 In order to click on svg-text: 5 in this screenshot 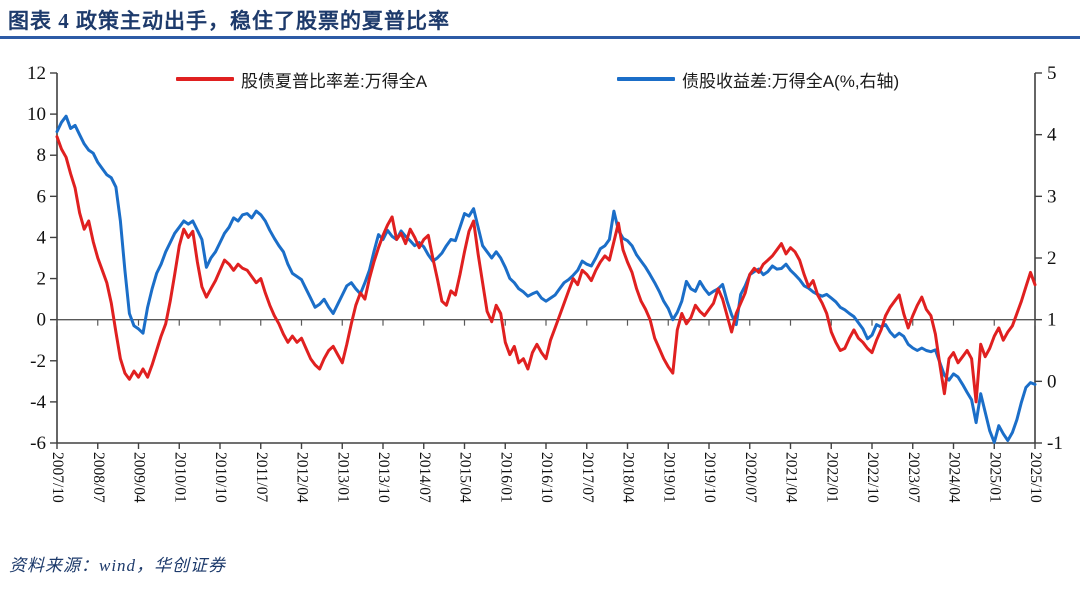, I will do `click(1052, 73)`.